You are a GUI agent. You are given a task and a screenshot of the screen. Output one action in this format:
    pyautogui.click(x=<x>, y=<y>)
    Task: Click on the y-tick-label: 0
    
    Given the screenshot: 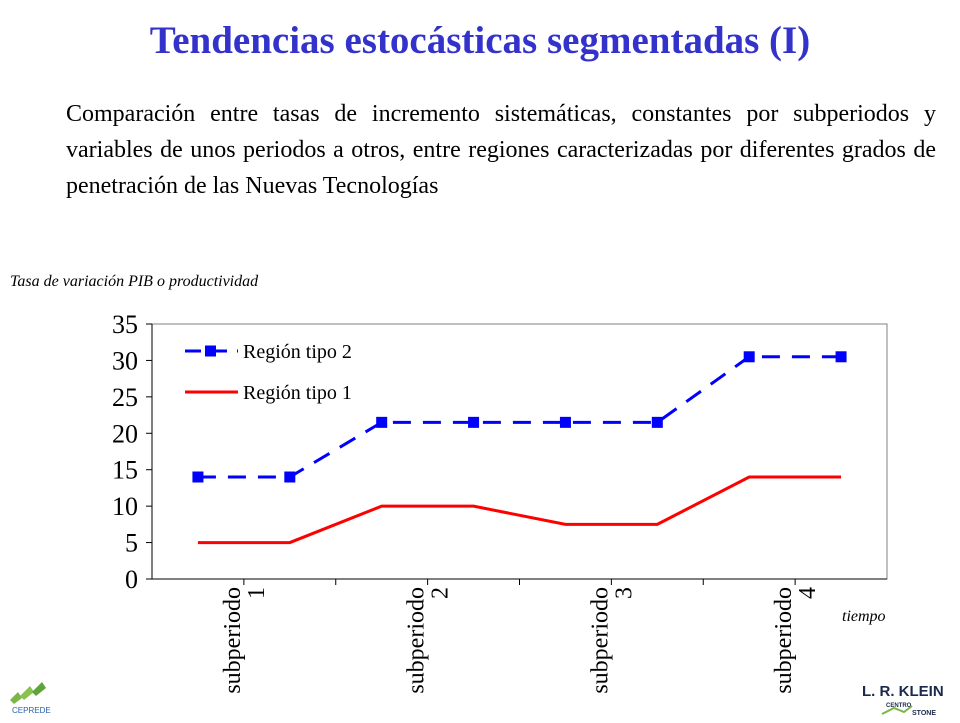 What is the action you would take?
    pyautogui.click(x=131, y=579)
    